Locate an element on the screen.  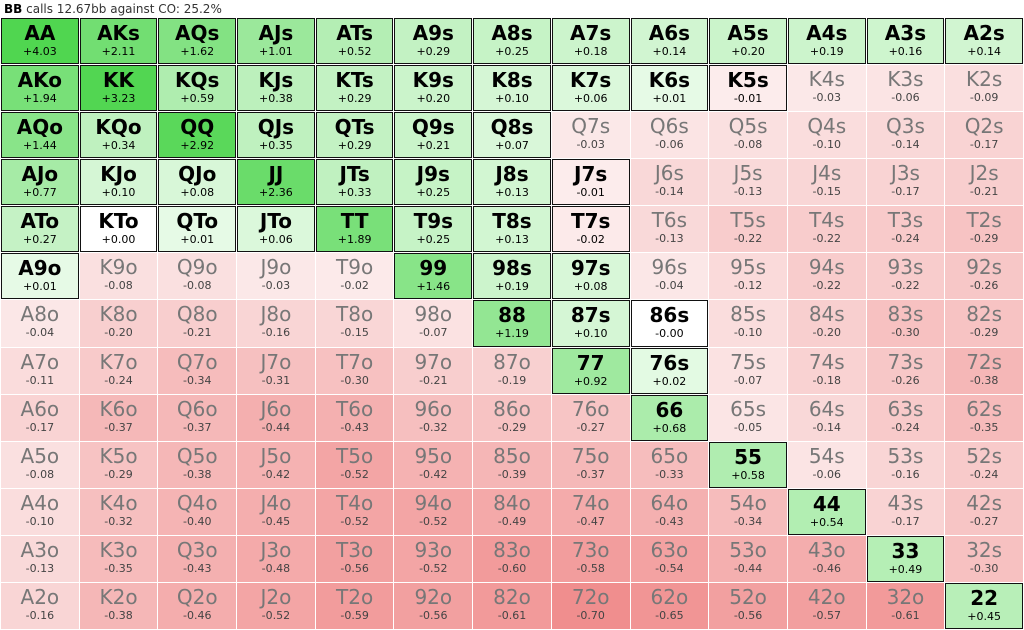
hand-cell: 22 +0.45 is located at coordinates (984, 605).